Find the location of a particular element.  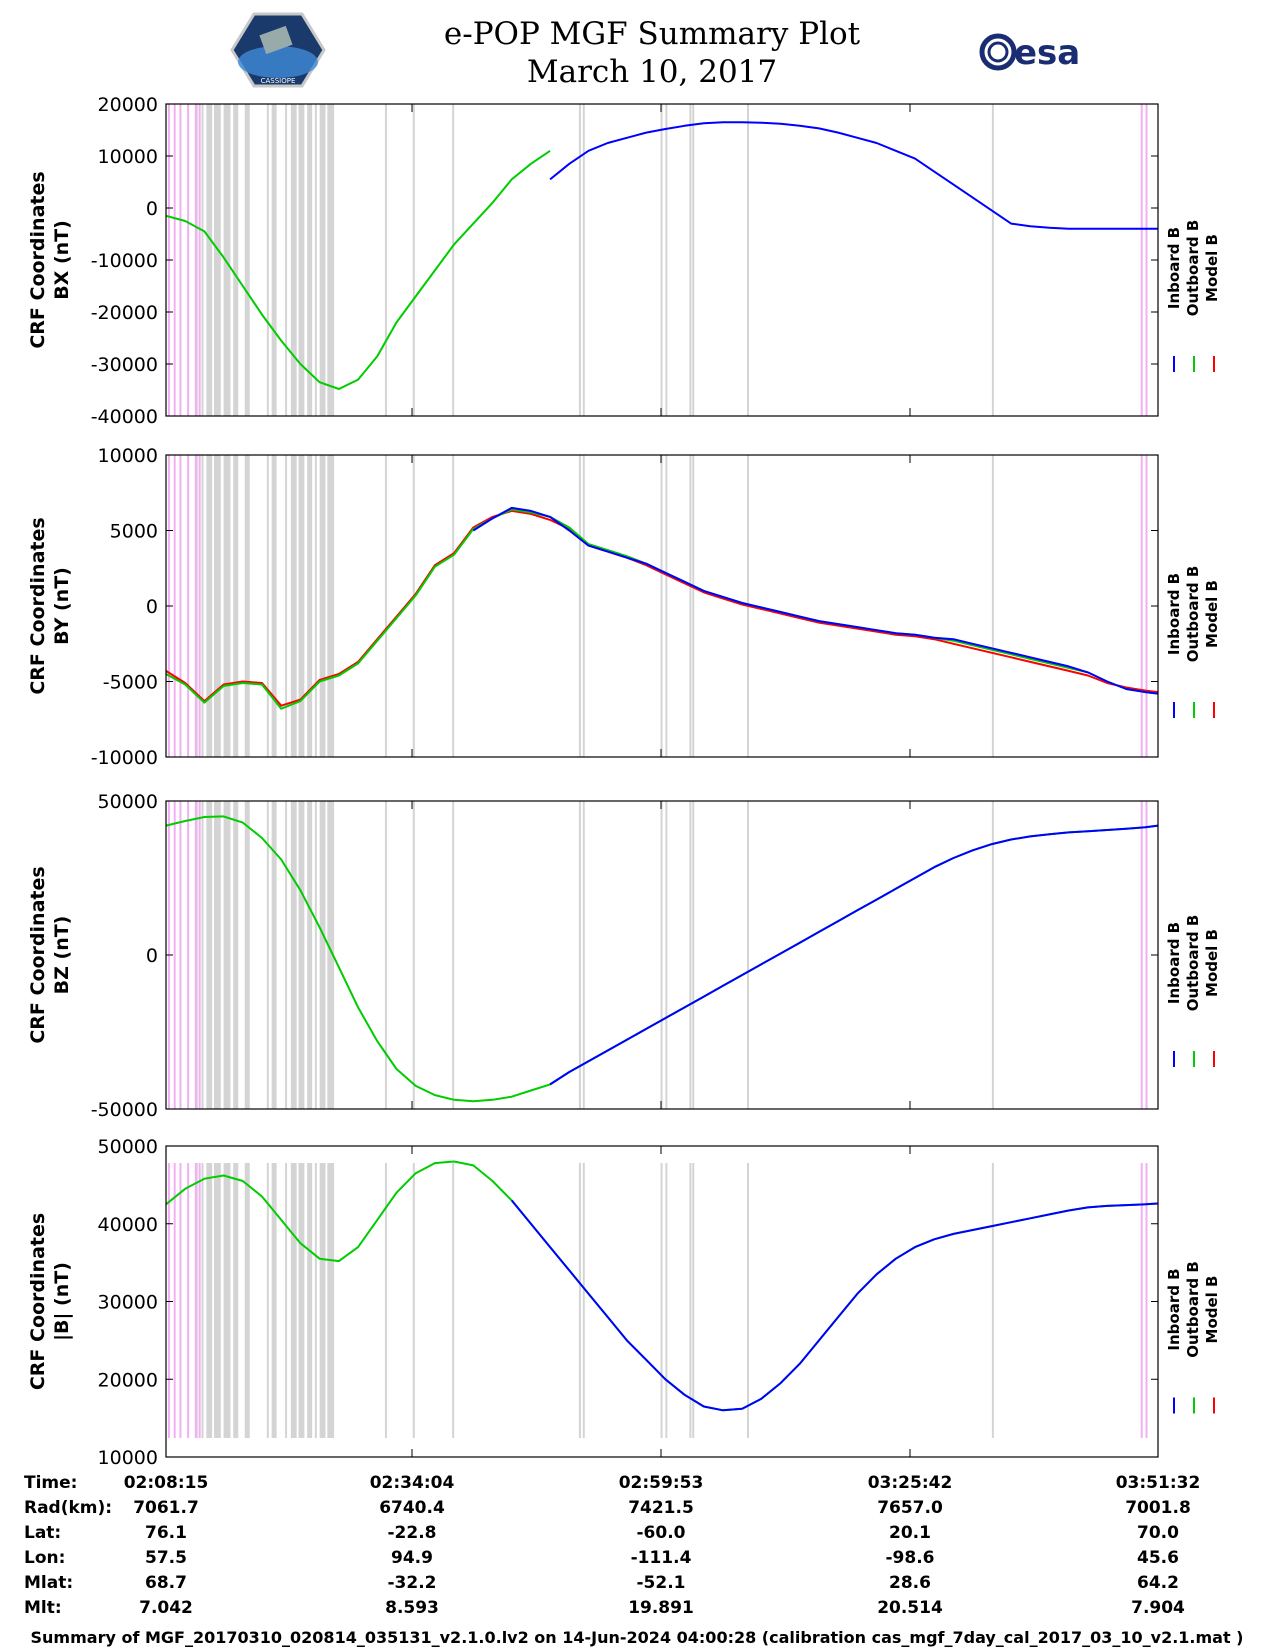

title-line-2: March 10, 2017 is located at coordinates (652, 72).